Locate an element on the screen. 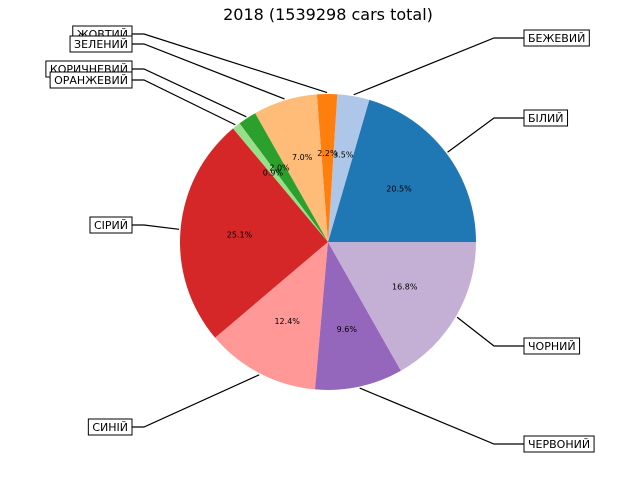 The width and height of the screenshot is (640, 480). slice-label-0: БІЛИЙ is located at coordinates (546, 118).